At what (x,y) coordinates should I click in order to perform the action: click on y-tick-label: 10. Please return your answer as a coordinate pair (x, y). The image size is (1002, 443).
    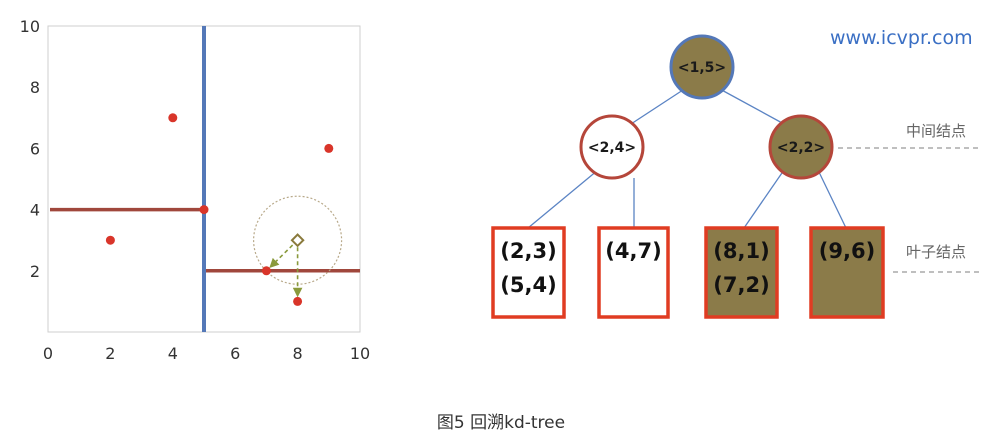
    Looking at the image, I should click on (30, 26).